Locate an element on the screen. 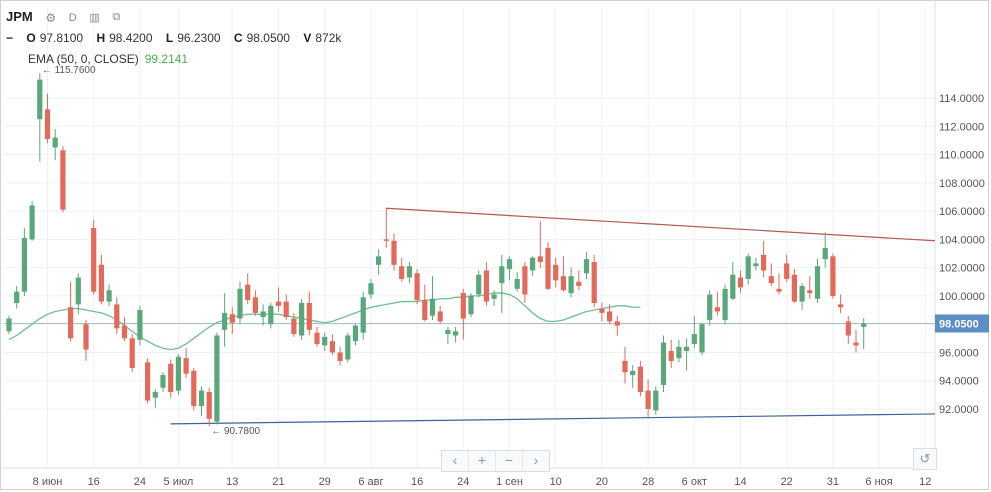 The width and height of the screenshot is (991, 492). y-tick-label: 92.0000 is located at coordinates (959, 410).